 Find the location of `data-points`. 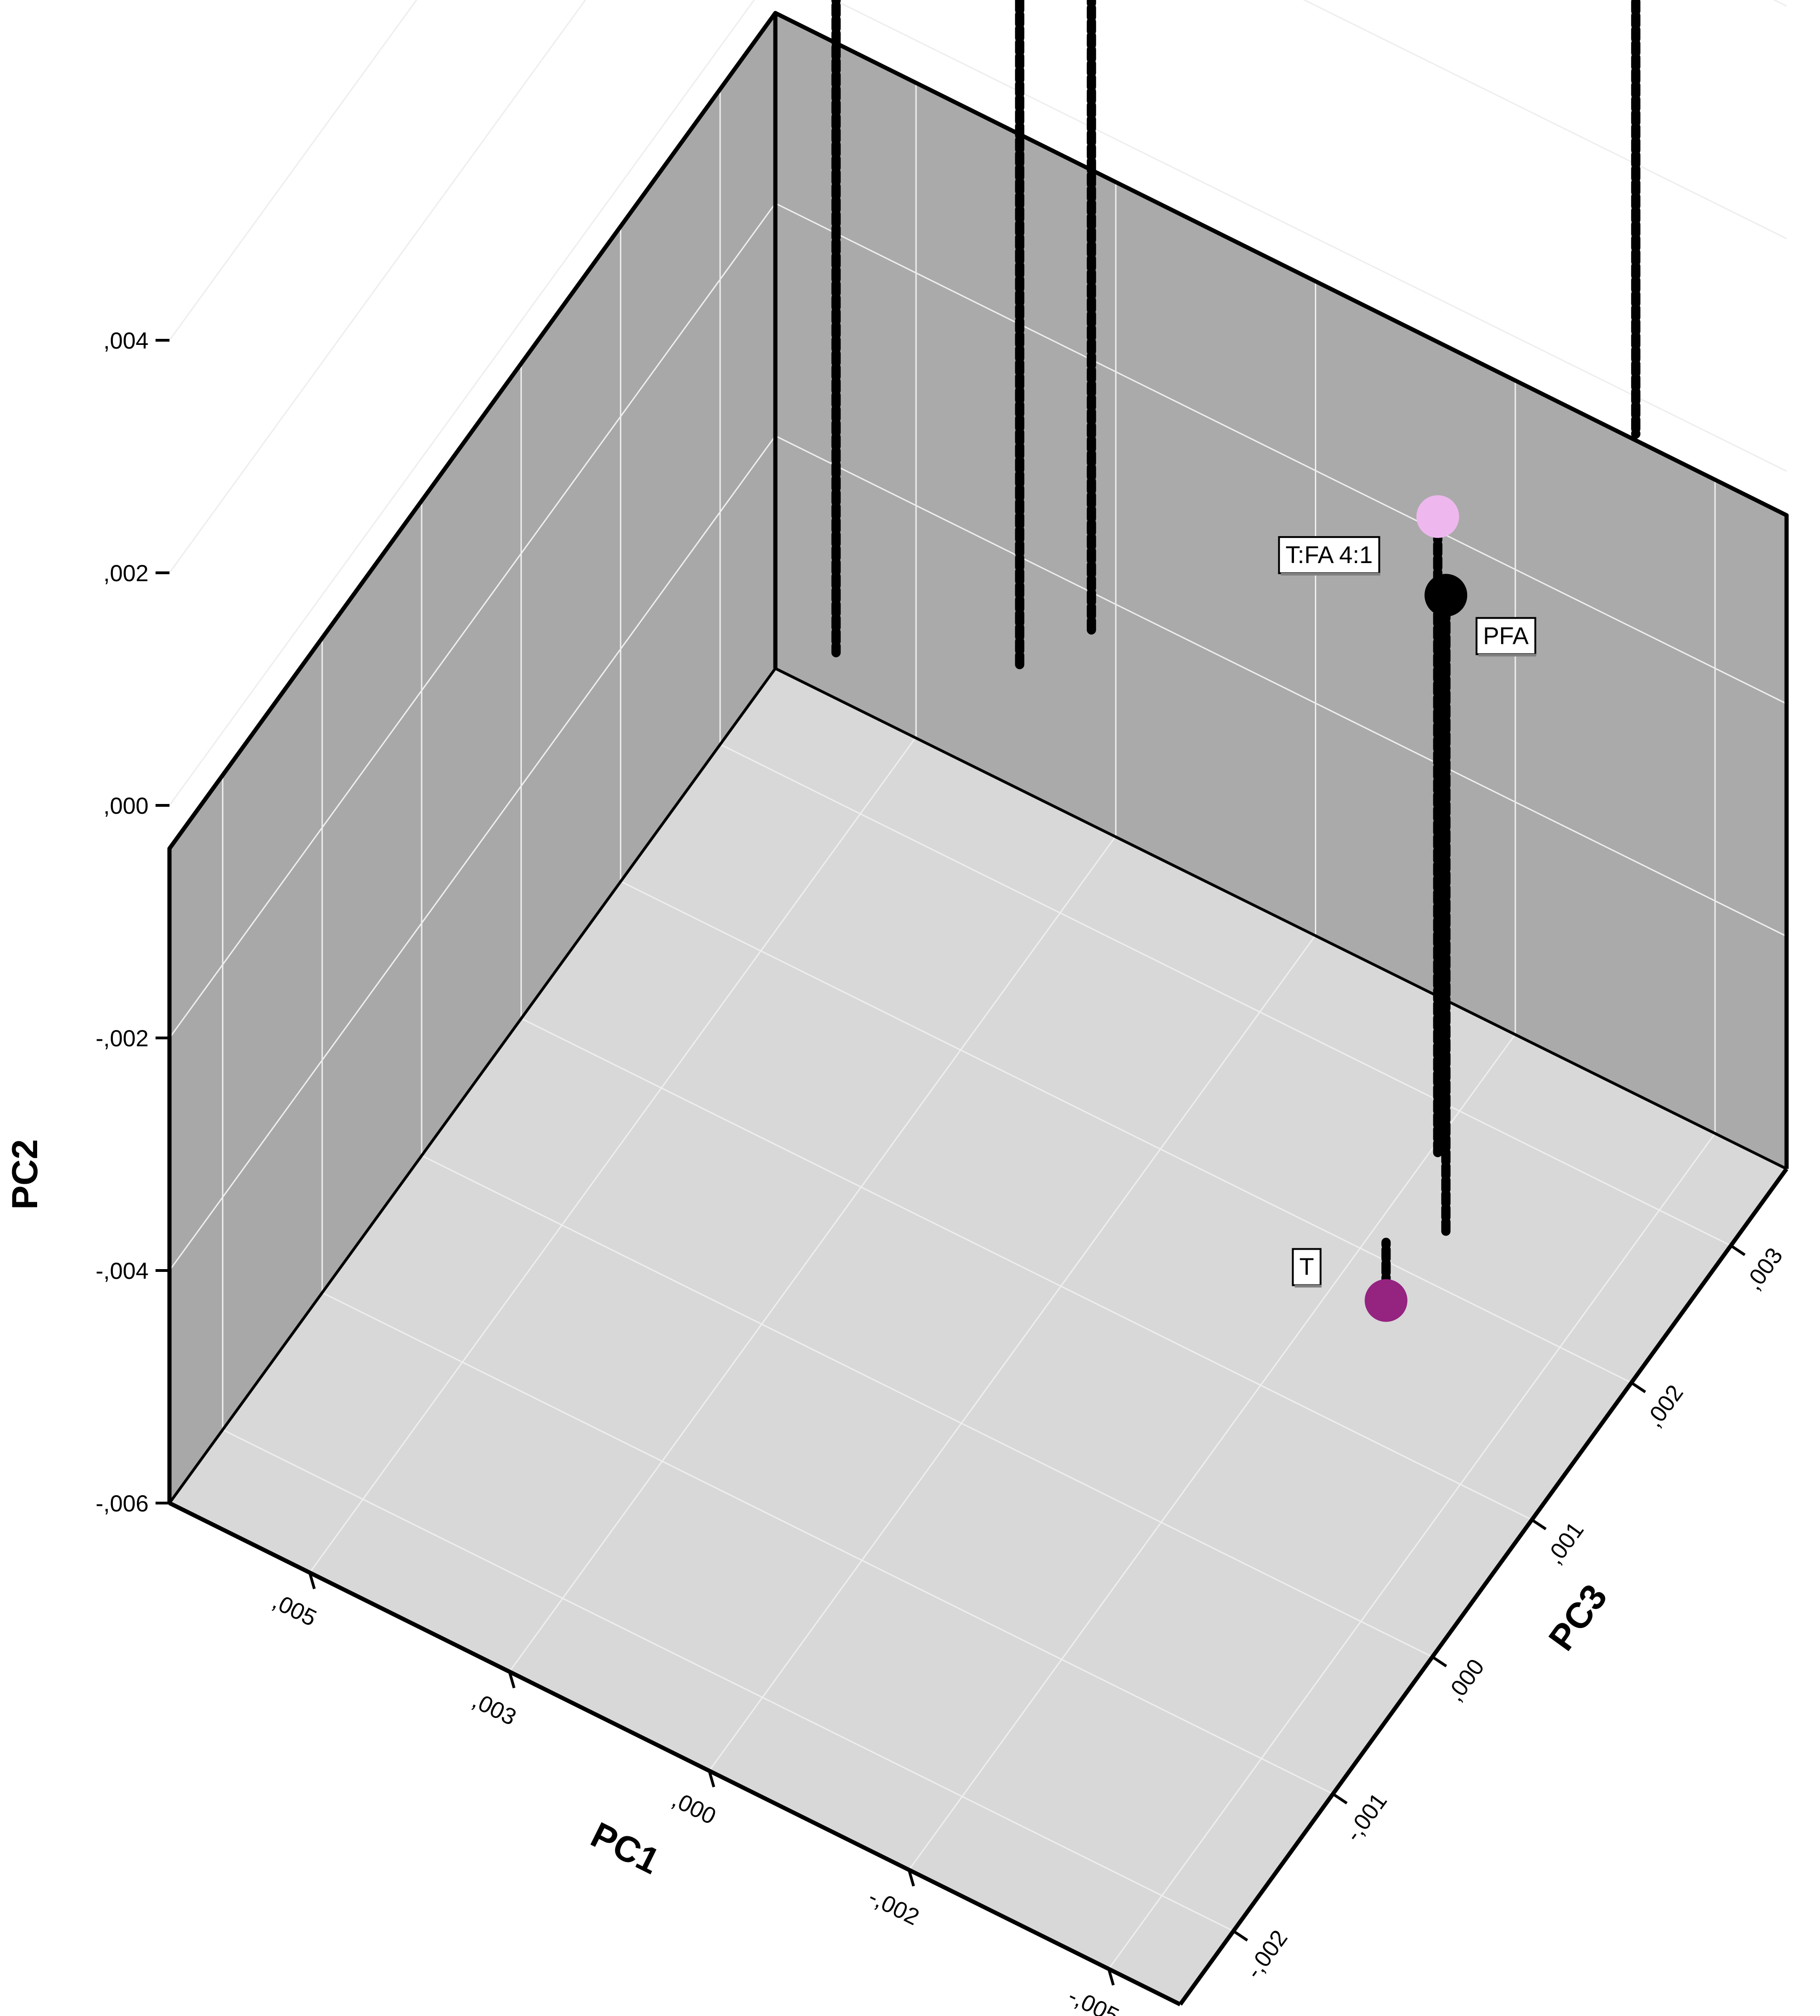

data-points is located at coordinates (1416, 908).